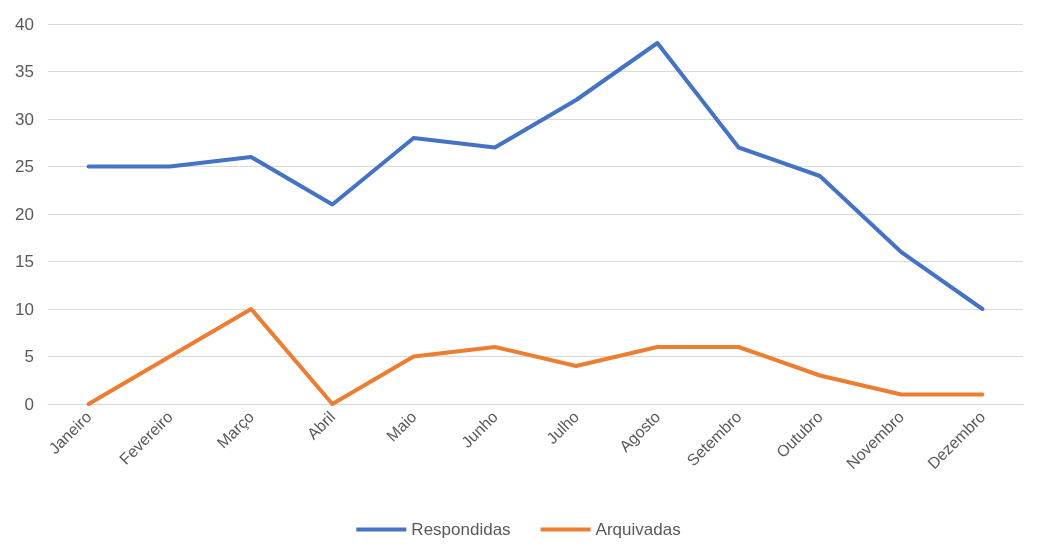 The width and height of the screenshot is (1037, 545). What do you see at coordinates (24, 261) in the screenshot?
I see `y-tick-label: 15` at bounding box center [24, 261].